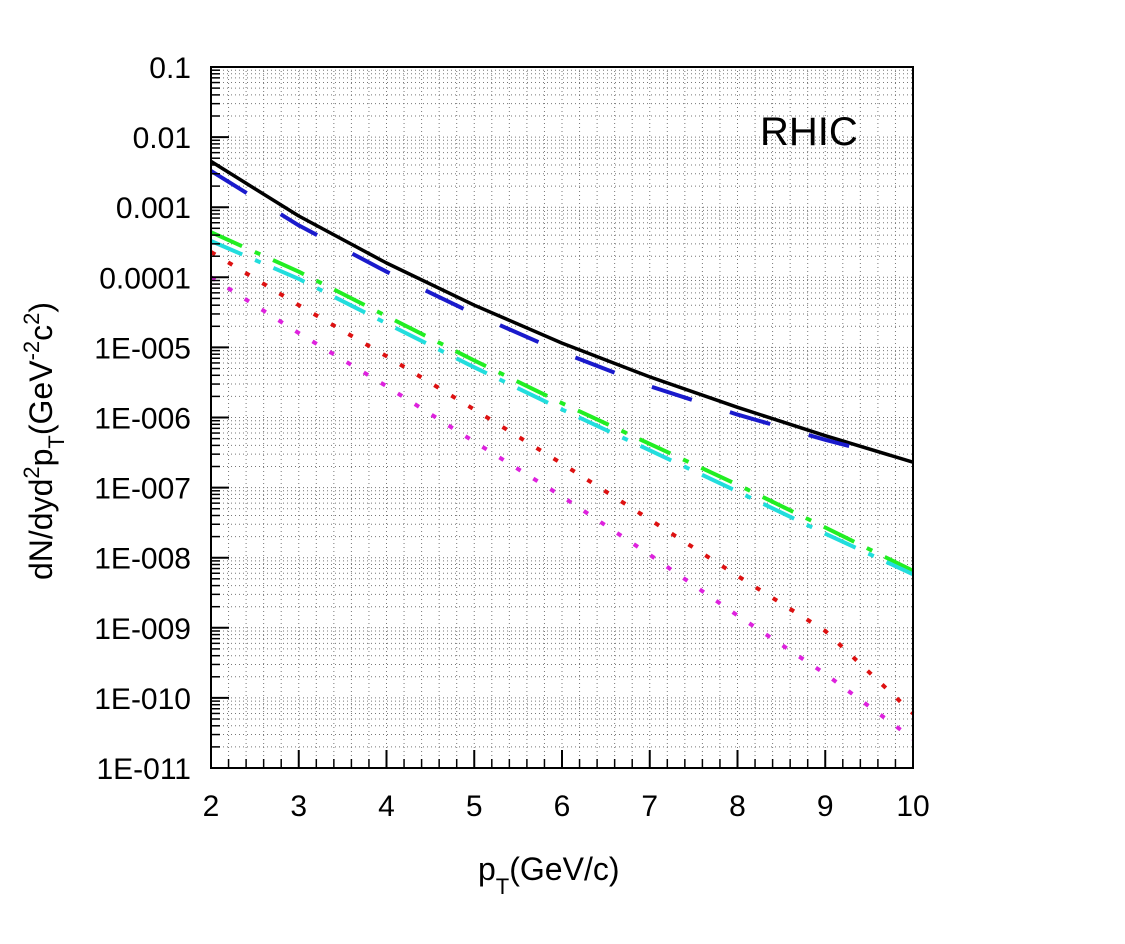 Image resolution: width=1125 pixels, height=944 pixels. Describe the element at coordinates (41, 529) in the screenshot. I see `y-axis-label-part-a: dN/dyd` at that location.